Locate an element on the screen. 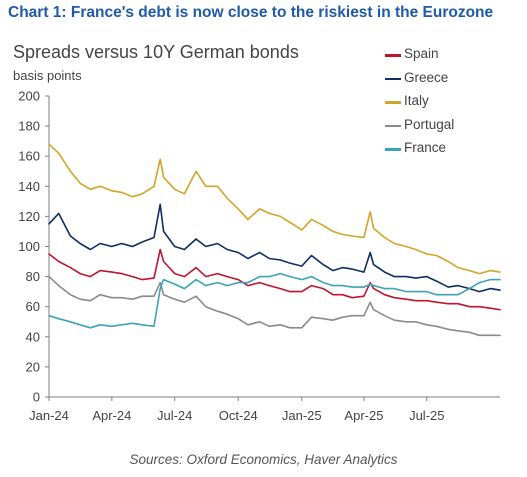 The height and width of the screenshot is (477, 527). legend-label-italy: Italy is located at coordinates (416, 100).